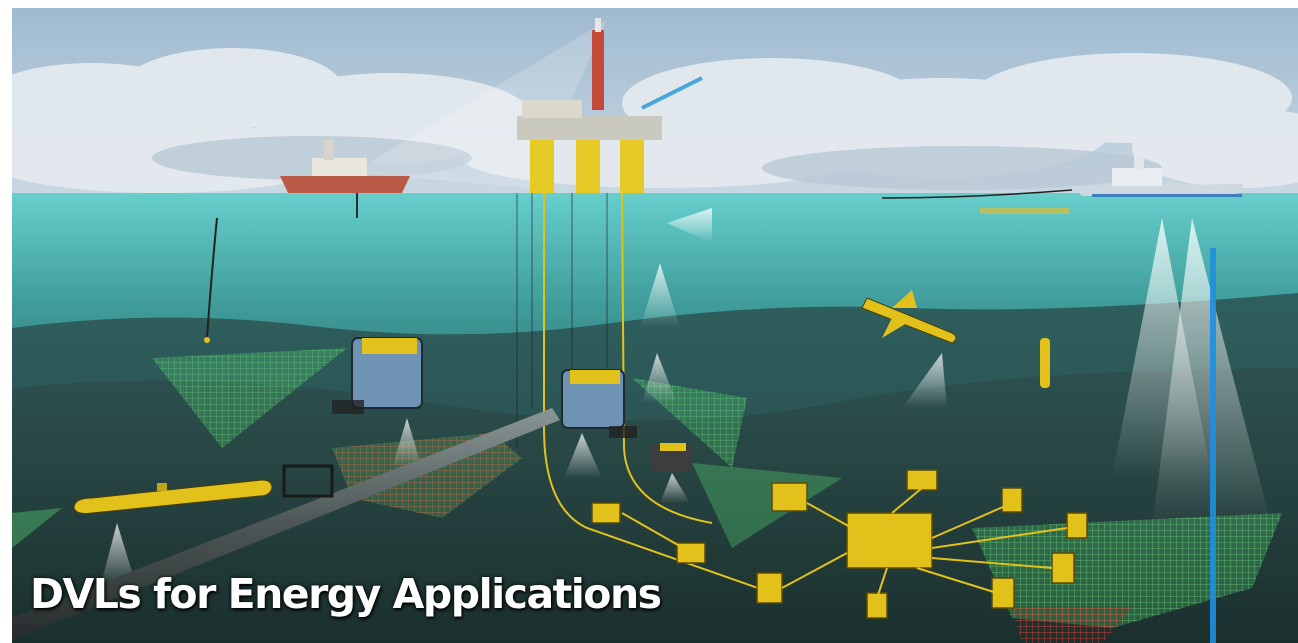  What do you see at coordinates (377, 375) in the screenshot?
I see `rov-left` at bounding box center [377, 375].